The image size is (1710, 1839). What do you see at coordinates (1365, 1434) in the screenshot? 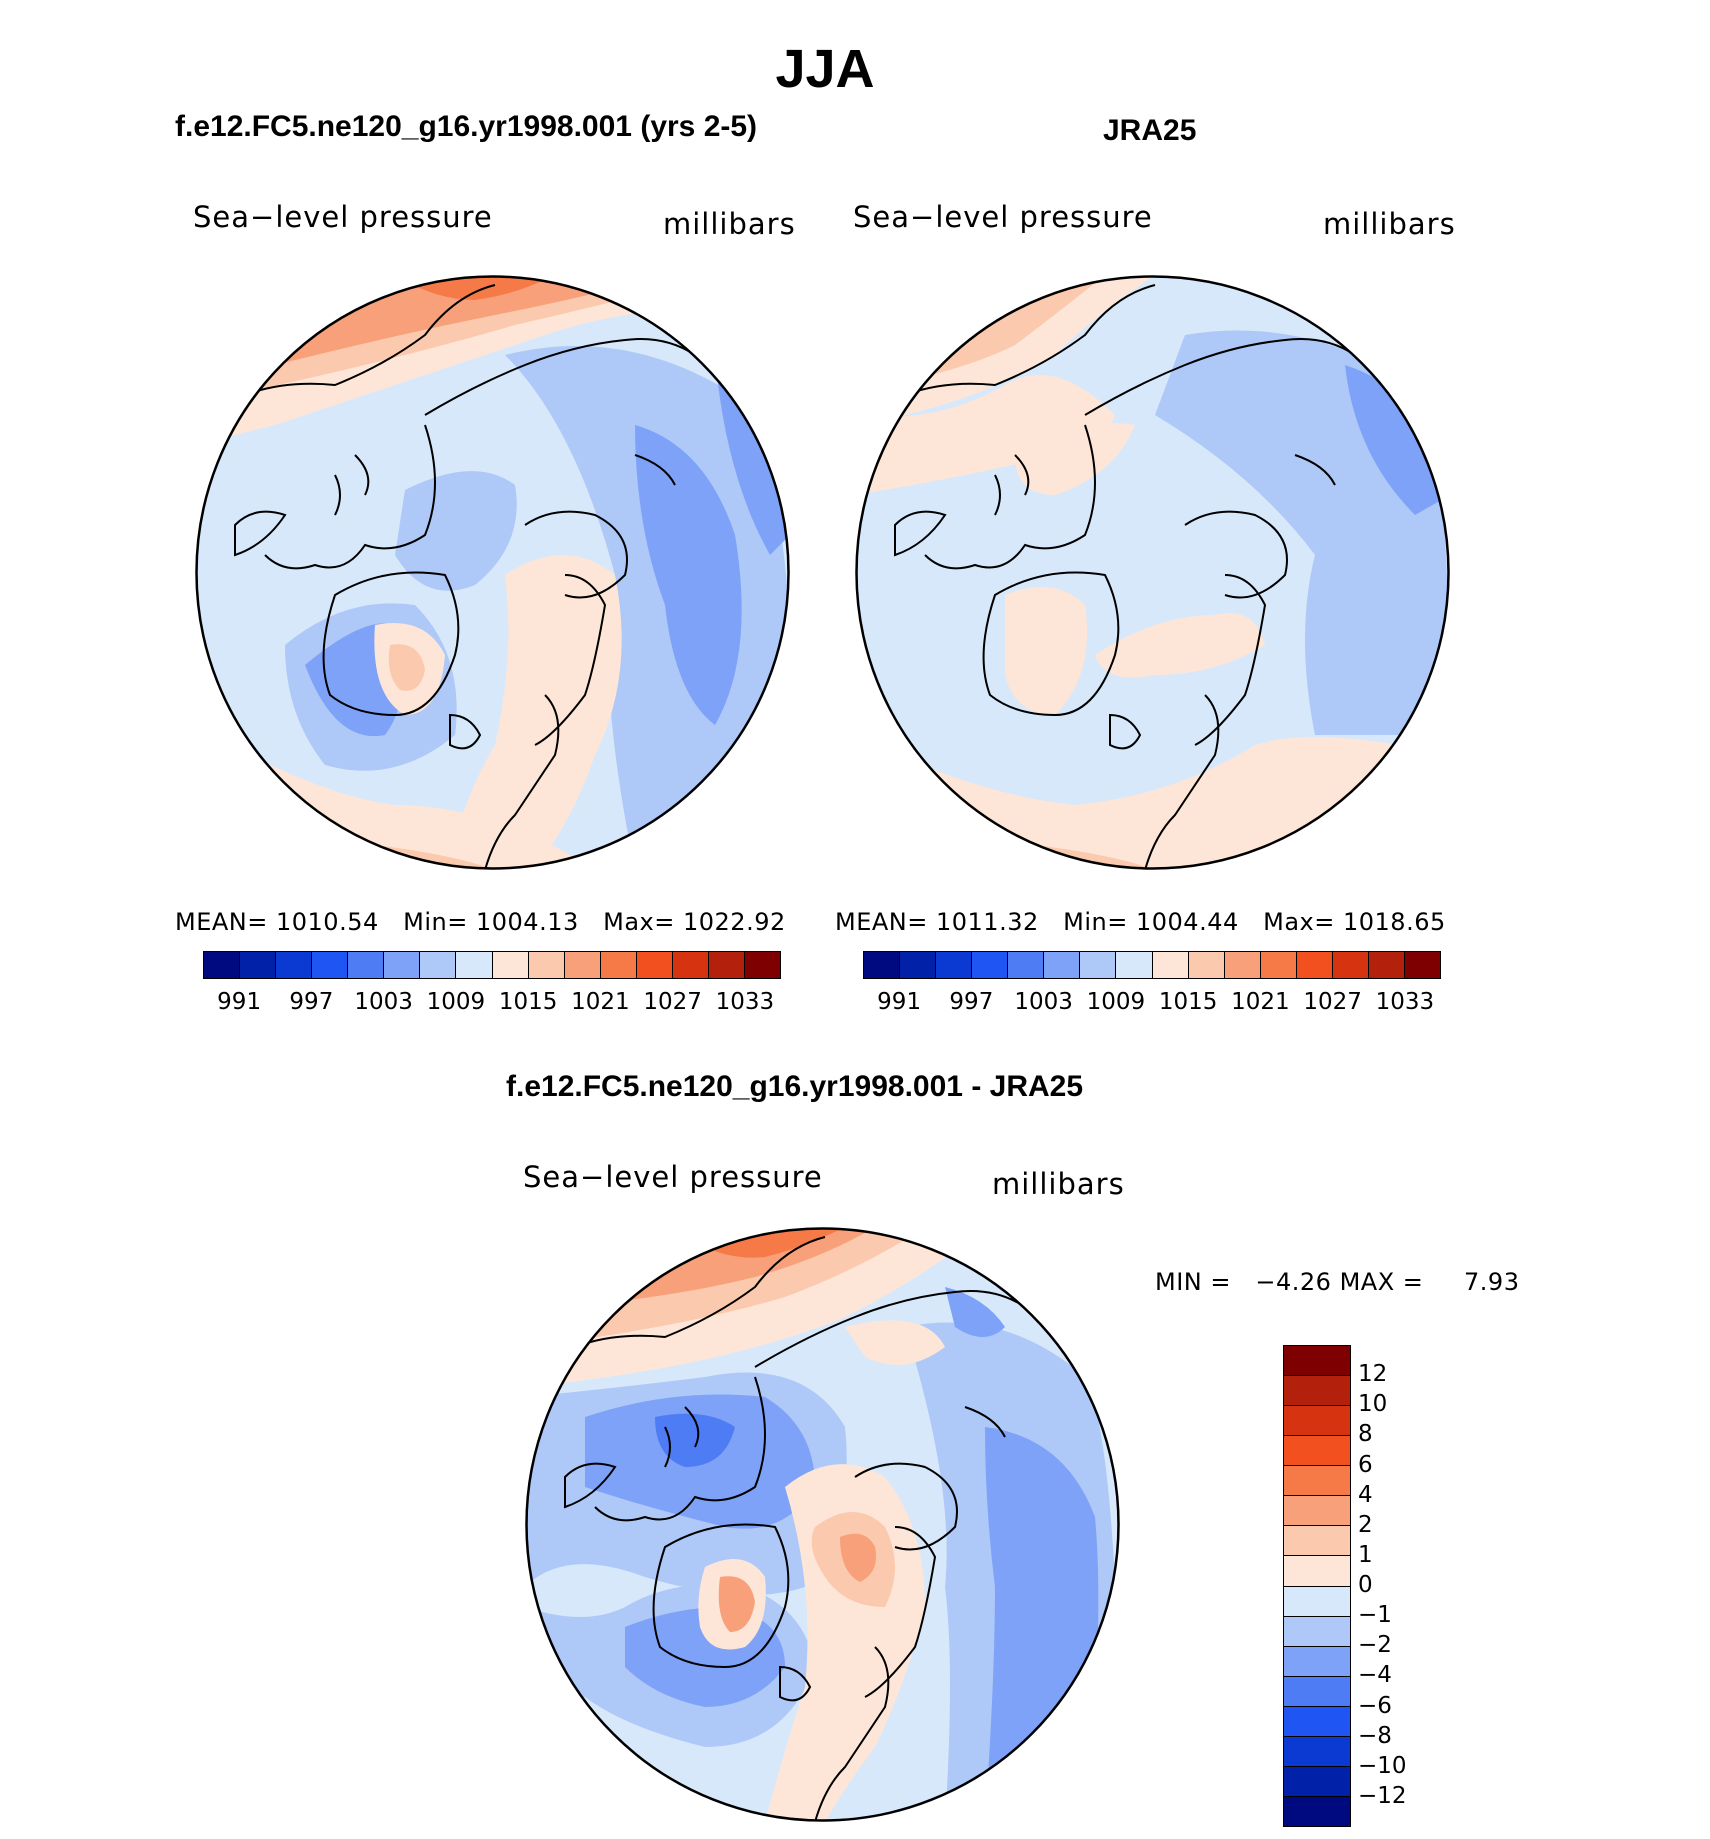
I see `colorbar-tick-label: 8` at bounding box center [1365, 1434].